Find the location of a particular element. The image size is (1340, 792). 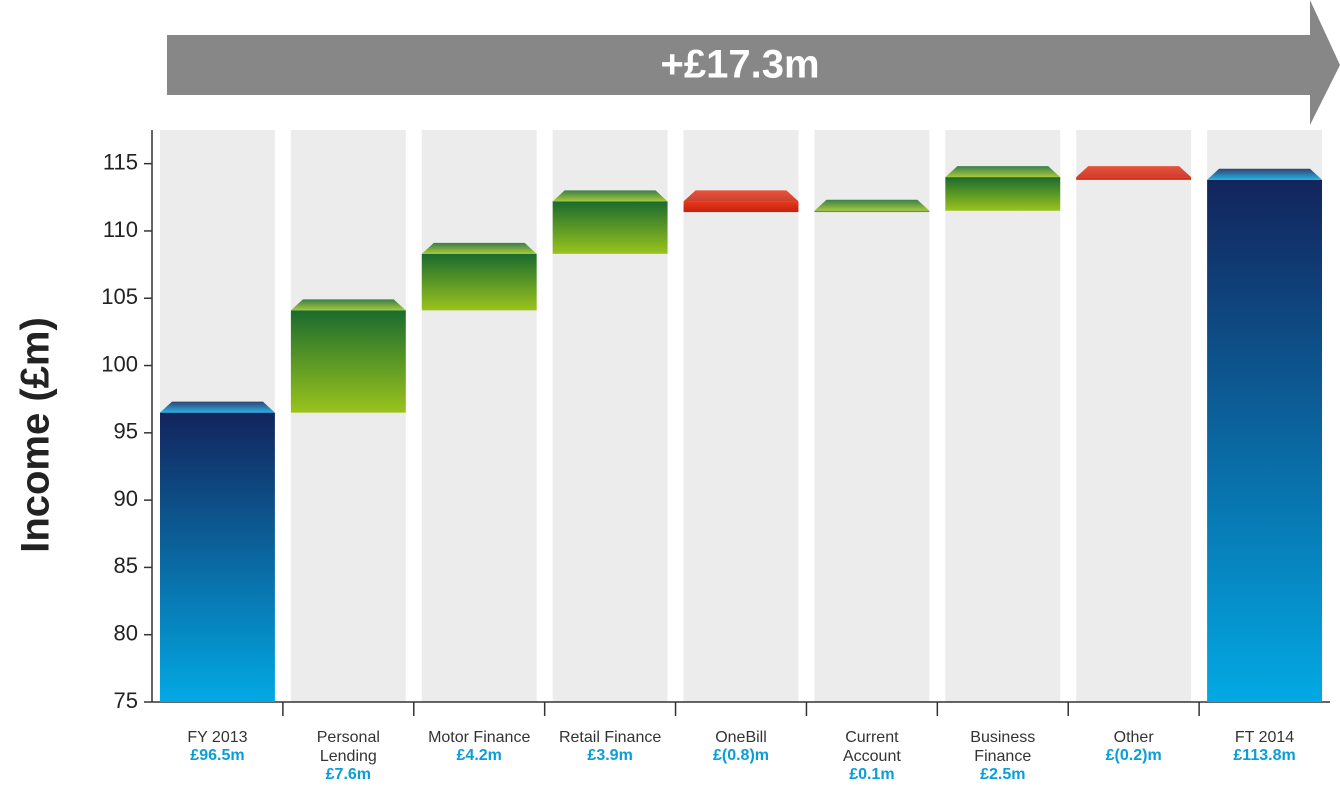

x-tick-label: OneBill is located at coordinates (741, 737).